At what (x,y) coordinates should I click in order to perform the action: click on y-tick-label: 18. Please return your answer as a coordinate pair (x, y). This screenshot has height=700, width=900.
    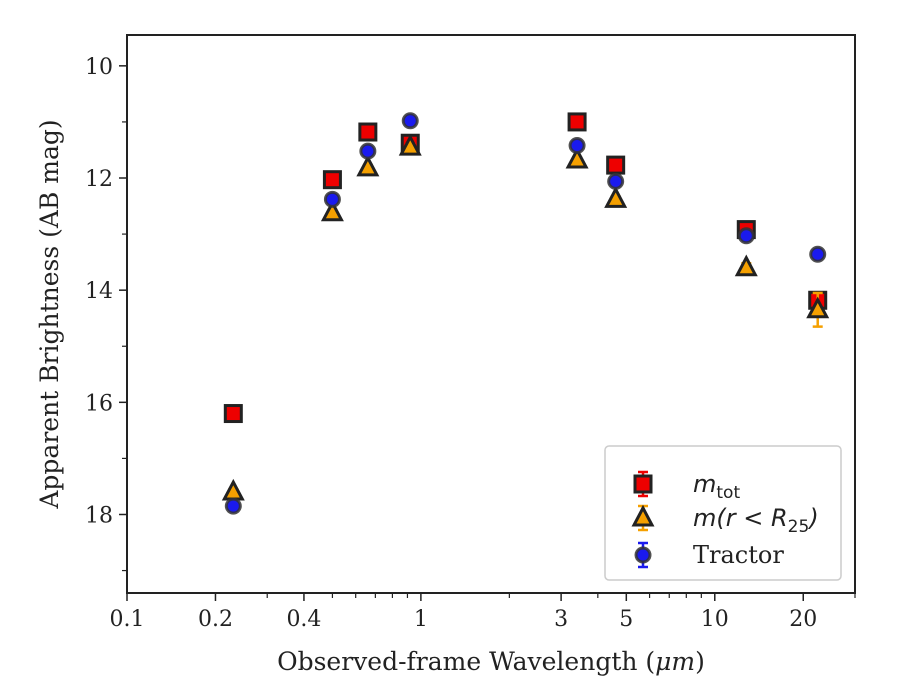
    Looking at the image, I should click on (99, 515).